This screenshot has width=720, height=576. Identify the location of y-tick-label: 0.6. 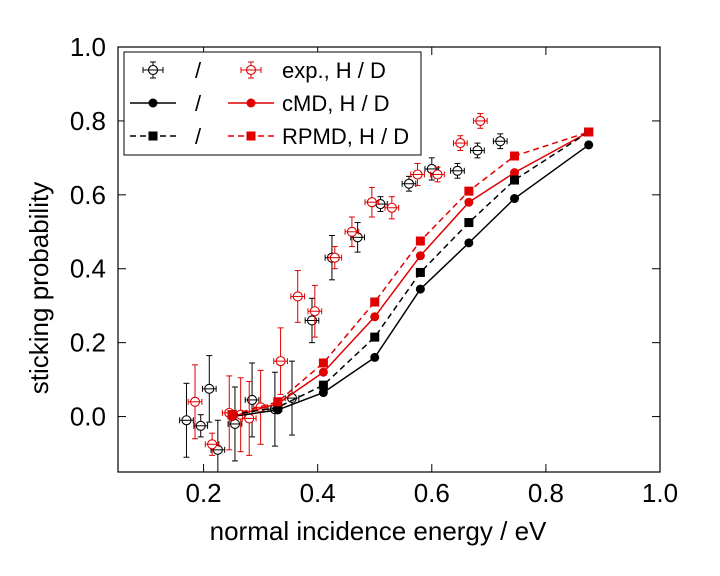
(88, 195).